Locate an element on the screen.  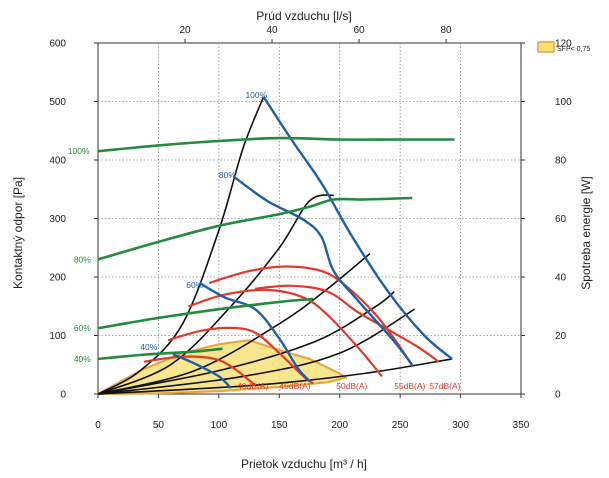
x2-tick-label: 40 is located at coordinates (272, 30).